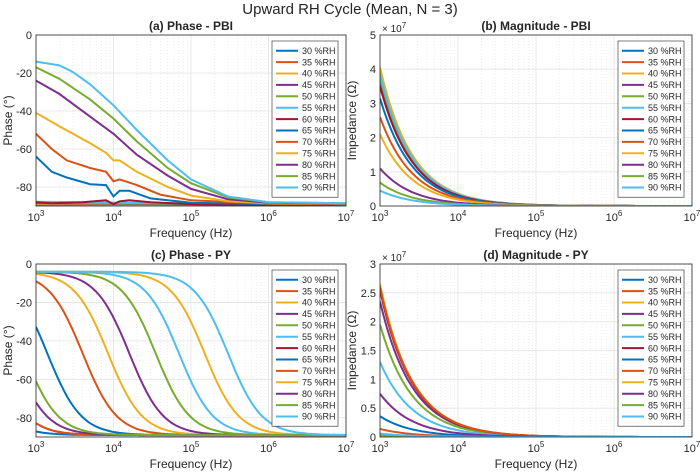 The image size is (700, 475). Describe the element at coordinates (535, 26) in the screenshot. I see `chart-title: (b) Magnitude - PBI` at that location.